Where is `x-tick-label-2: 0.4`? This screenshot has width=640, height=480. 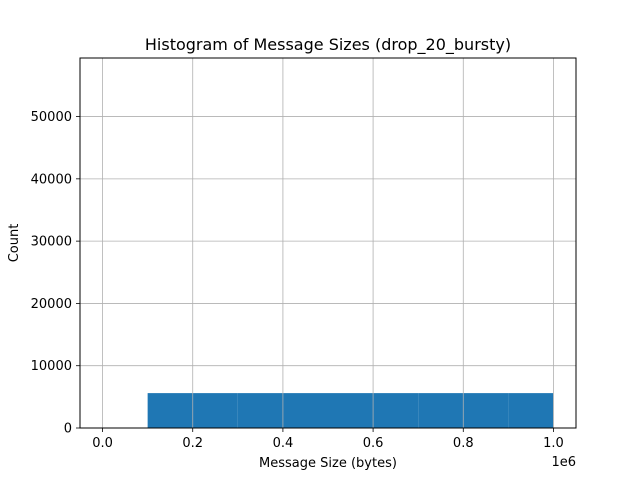 x-tick-label-2: 0.4 is located at coordinates (283, 443).